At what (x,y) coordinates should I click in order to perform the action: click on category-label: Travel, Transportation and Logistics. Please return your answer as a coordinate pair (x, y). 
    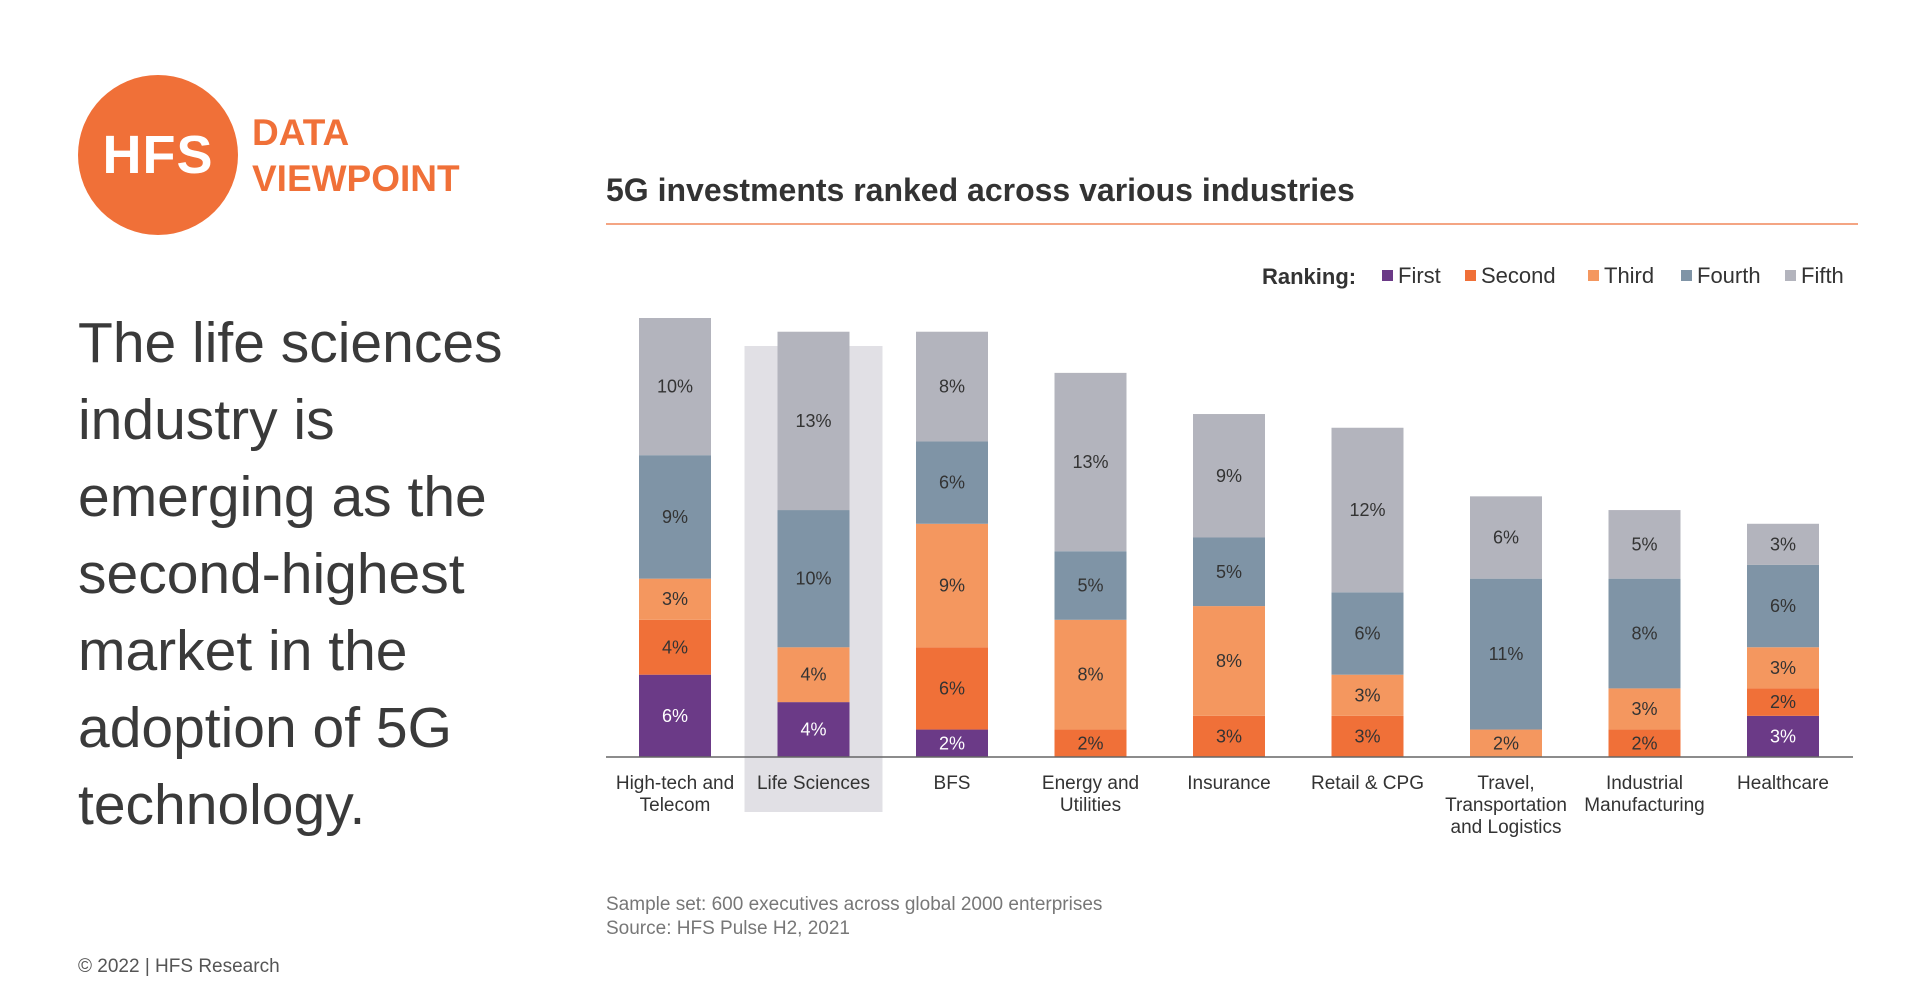
    Looking at the image, I should click on (1506, 805).